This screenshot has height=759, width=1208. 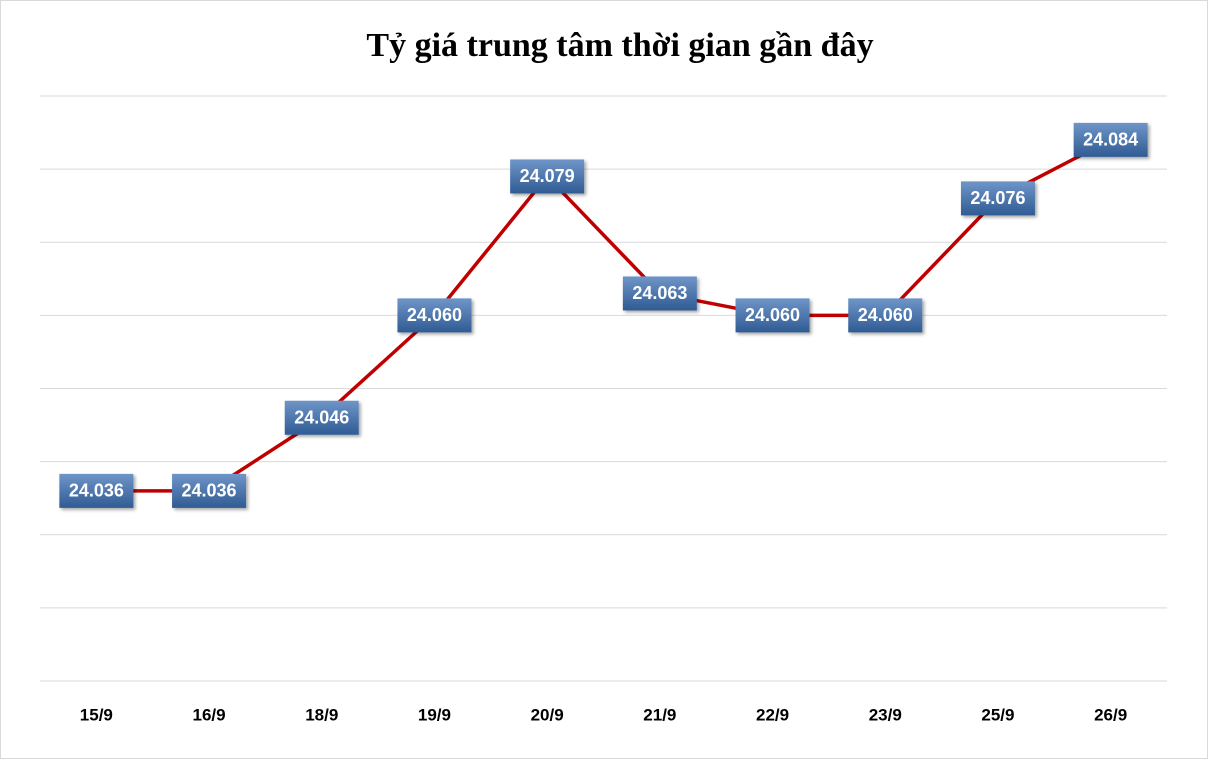 I want to click on data-label: 24.084, so click(x=1110, y=140).